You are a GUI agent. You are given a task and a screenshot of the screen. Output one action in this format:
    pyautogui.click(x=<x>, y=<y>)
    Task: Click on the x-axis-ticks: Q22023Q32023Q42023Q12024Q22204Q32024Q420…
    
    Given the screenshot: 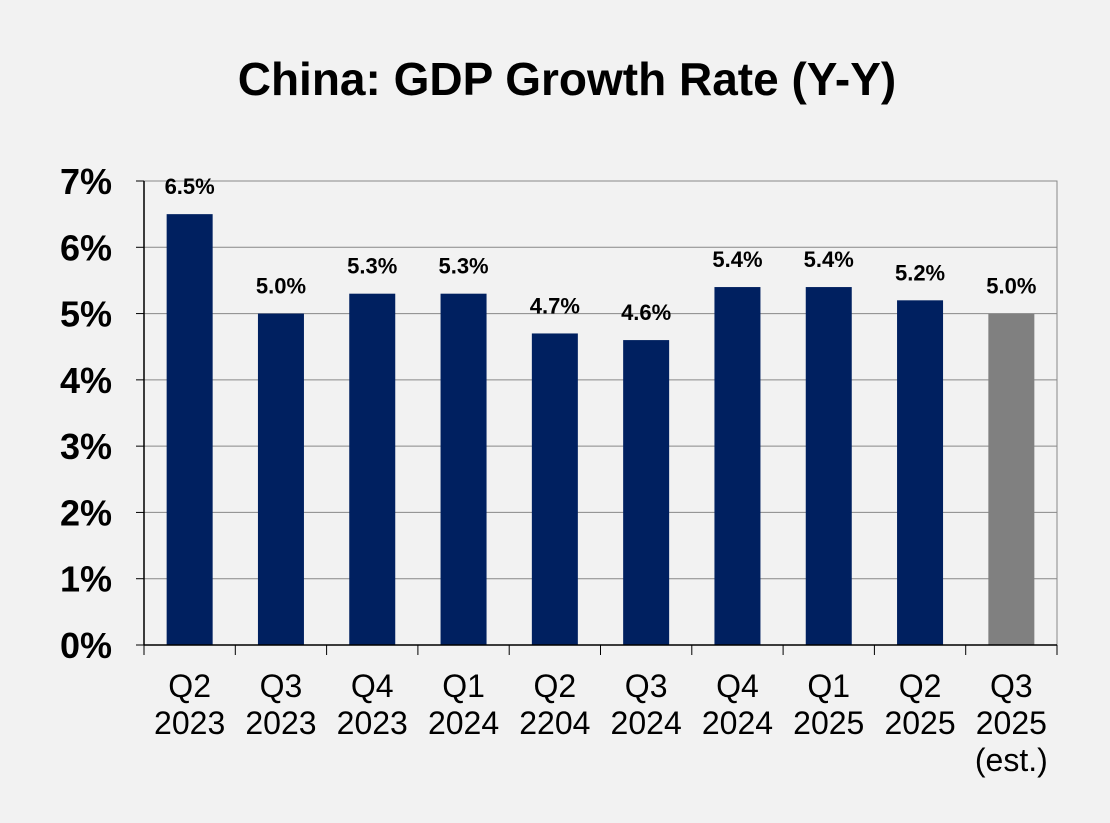 What is the action you would take?
    pyautogui.click(x=601, y=723)
    